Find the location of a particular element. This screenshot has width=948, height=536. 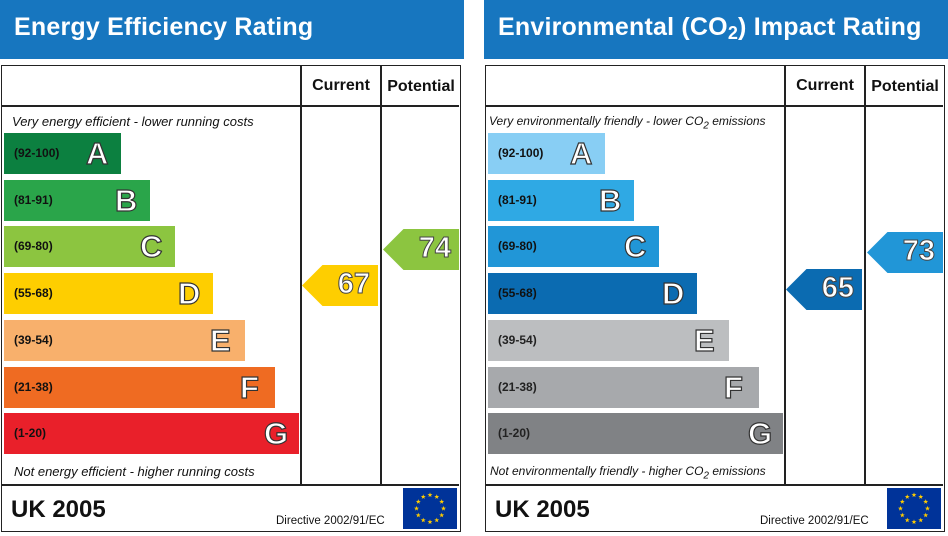

band-letter-label: E is located at coordinates (220, 340).